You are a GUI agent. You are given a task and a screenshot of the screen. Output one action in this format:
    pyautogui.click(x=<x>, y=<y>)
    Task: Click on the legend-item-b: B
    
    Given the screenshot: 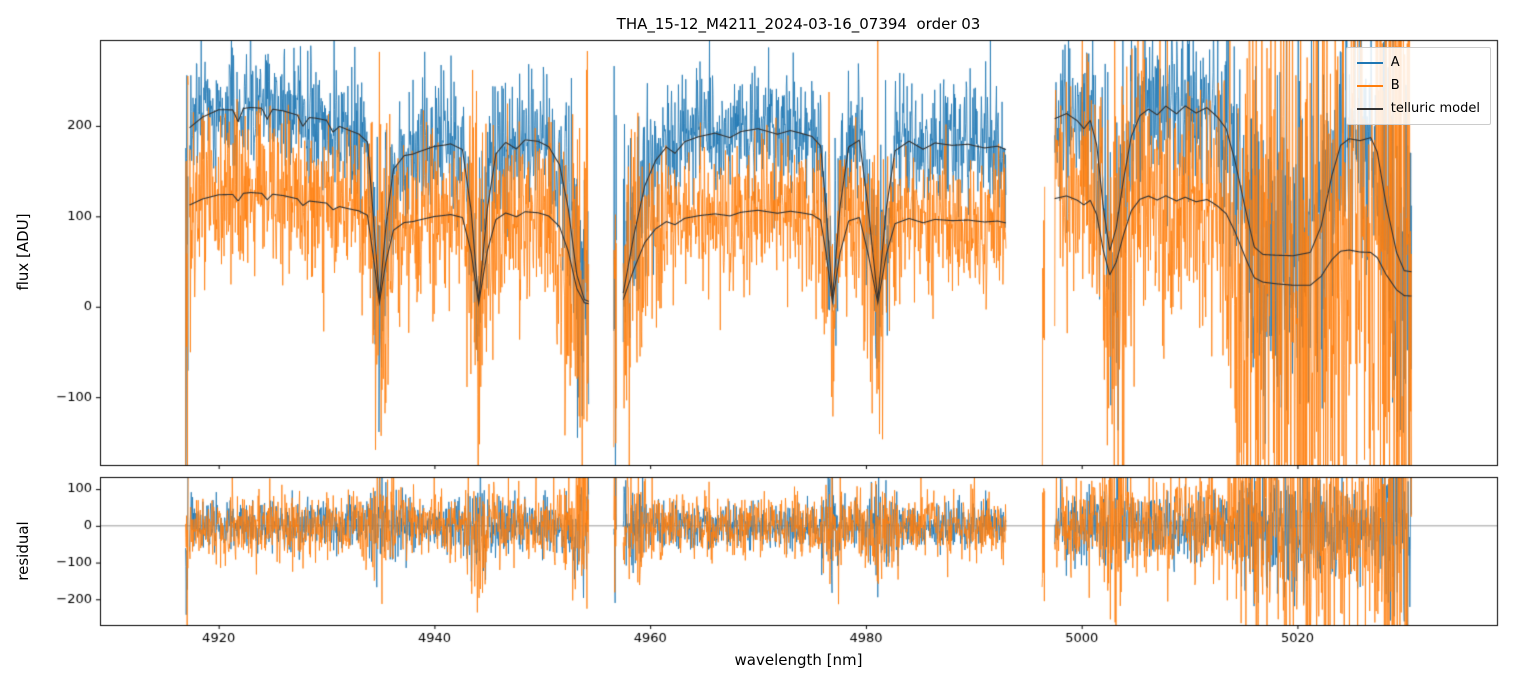 What is the action you would take?
    pyautogui.click(x=1418, y=86)
    